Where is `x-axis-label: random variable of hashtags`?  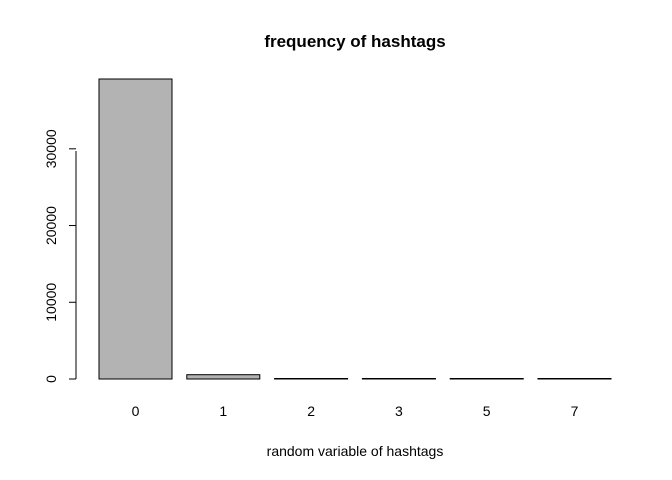 x-axis-label: random variable of hashtags is located at coordinates (355, 451).